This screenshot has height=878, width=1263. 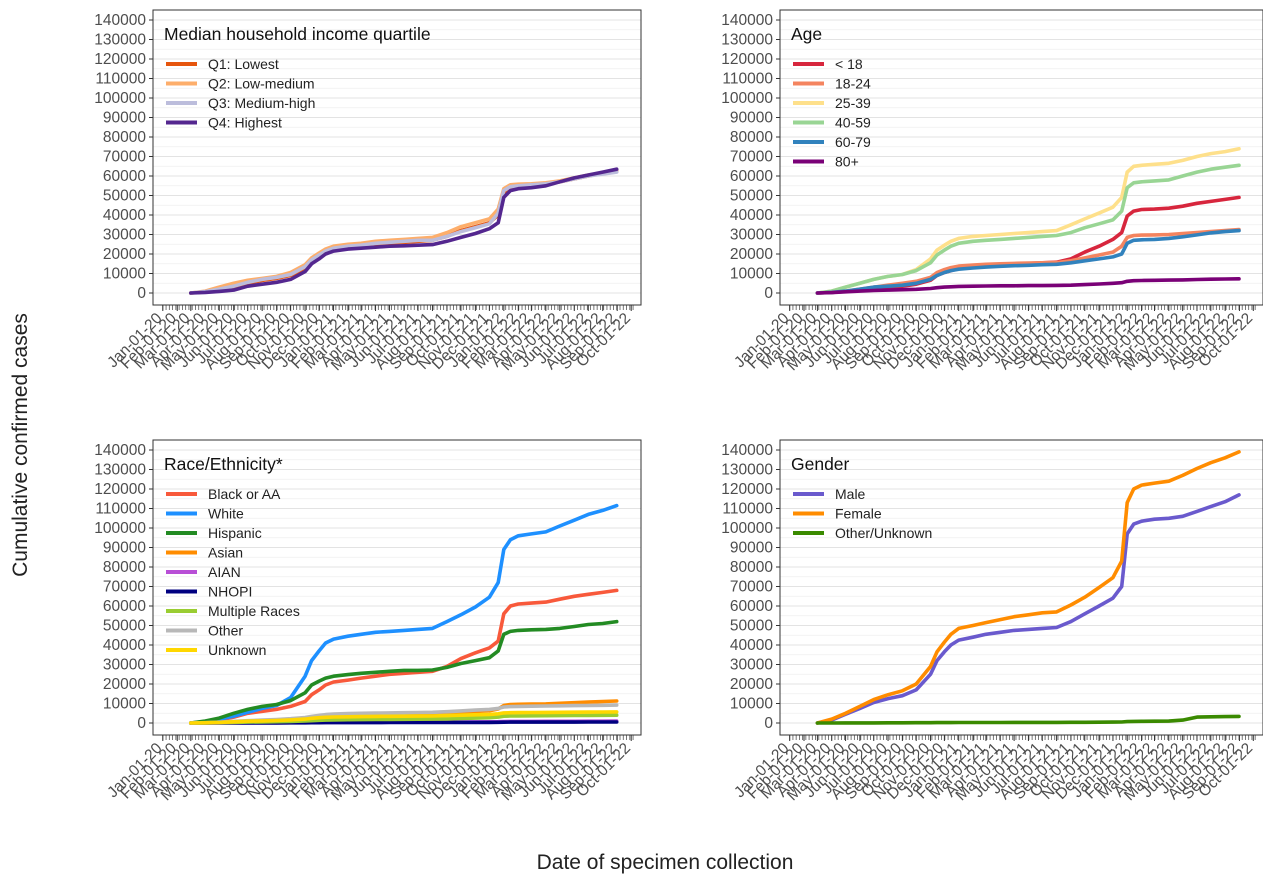 I want to click on legend-label: Q2: Low-medium, so click(x=261, y=84).